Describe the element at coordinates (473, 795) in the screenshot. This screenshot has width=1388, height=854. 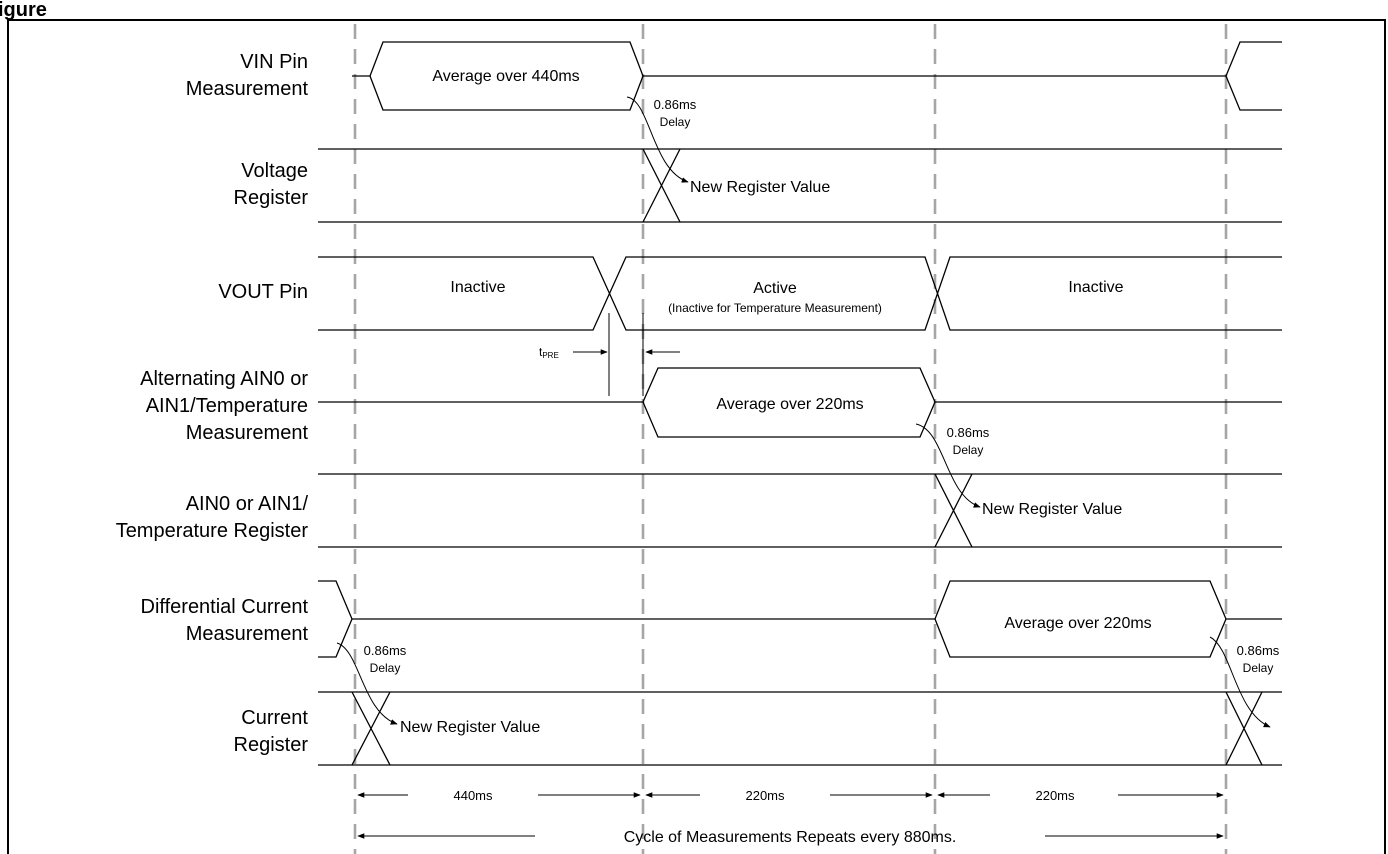
I see `duration-1: 440ms` at that location.